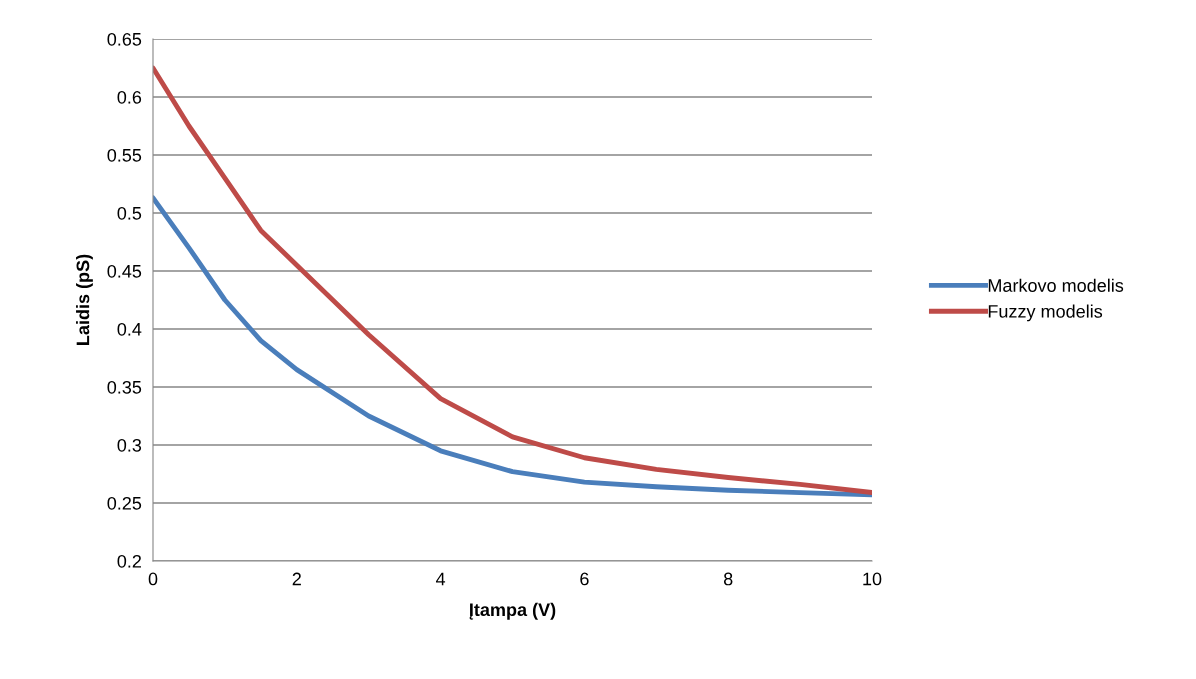  What do you see at coordinates (124, 387) in the screenshot?
I see `y-tick-label: 0.35` at bounding box center [124, 387].